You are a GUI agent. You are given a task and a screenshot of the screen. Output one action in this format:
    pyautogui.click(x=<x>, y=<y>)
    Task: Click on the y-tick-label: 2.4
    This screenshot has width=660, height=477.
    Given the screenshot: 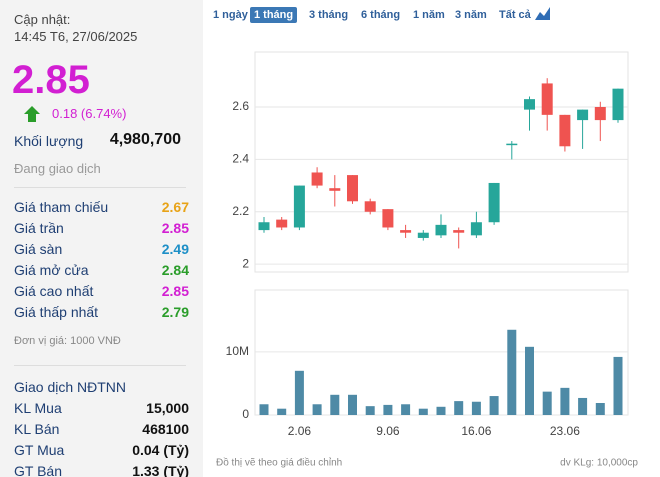 What is the action you would take?
    pyautogui.click(x=240, y=159)
    